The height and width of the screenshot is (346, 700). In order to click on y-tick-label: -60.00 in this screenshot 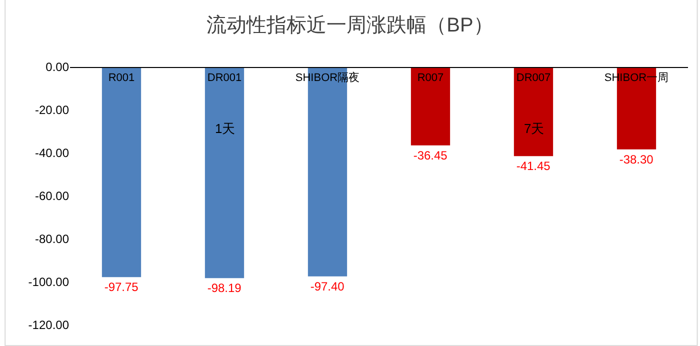, I will do `click(52, 196)`.